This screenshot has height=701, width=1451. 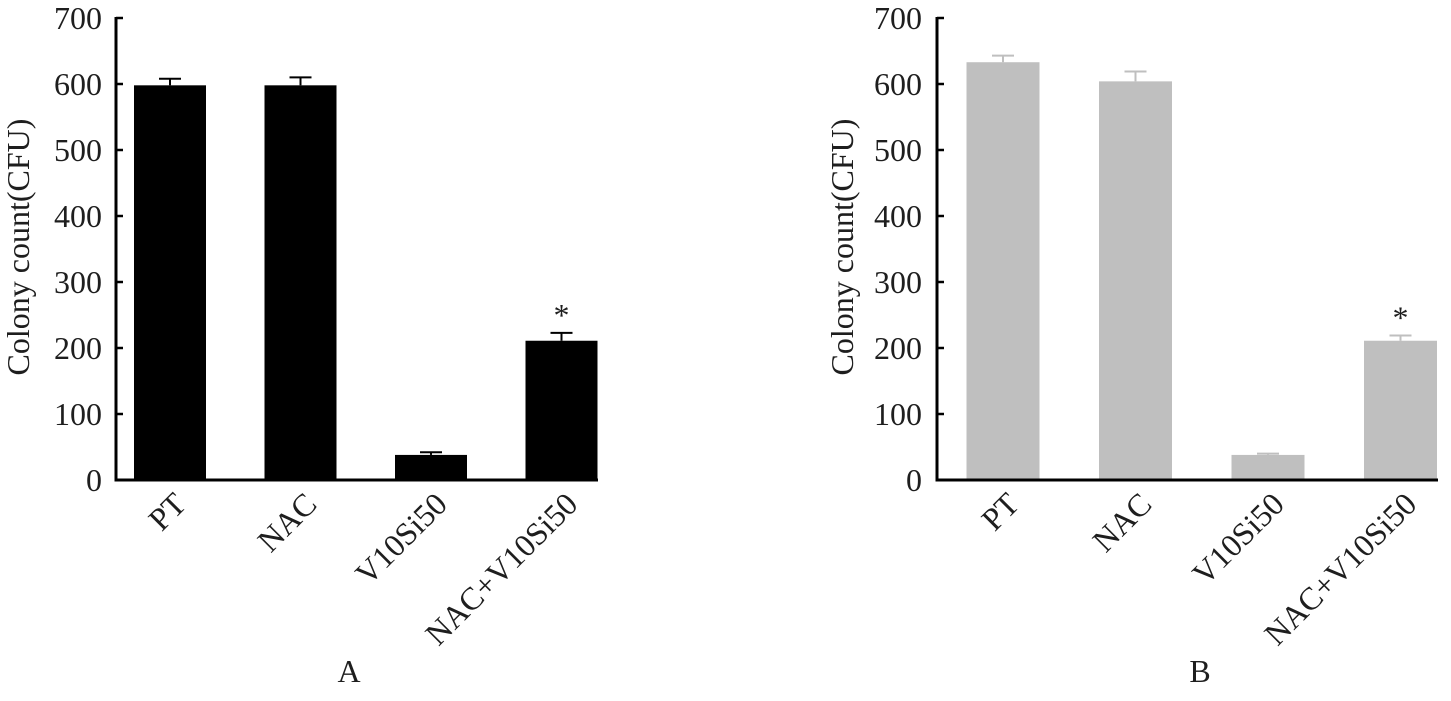 What do you see at coordinates (1199, 671) in the screenshot?
I see `panel-label: B` at bounding box center [1199, 671].